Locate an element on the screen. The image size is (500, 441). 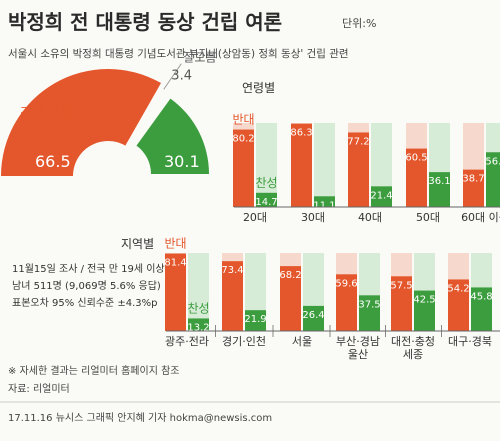
chart-title: 박정희 전 대통령 동상 건립 여론 is located at coordinates (145, 22).